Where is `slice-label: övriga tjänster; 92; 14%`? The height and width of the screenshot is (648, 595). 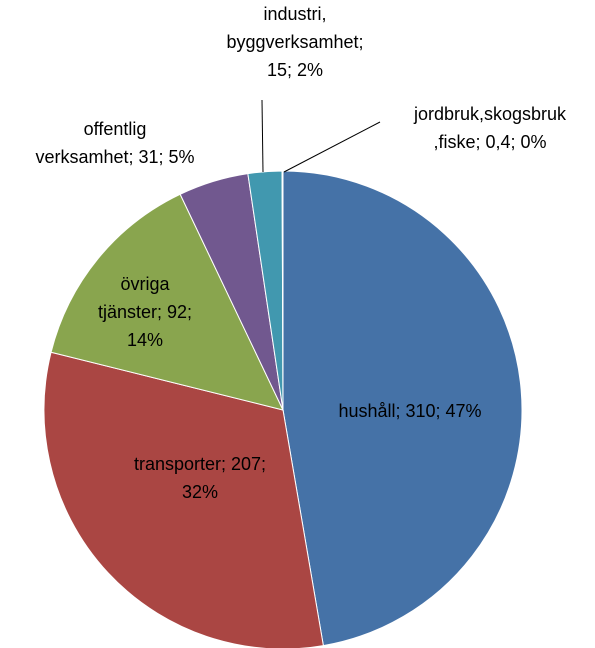 slice-label: övriga tjänster; 92; 14% is located at coordinates (145, 312).